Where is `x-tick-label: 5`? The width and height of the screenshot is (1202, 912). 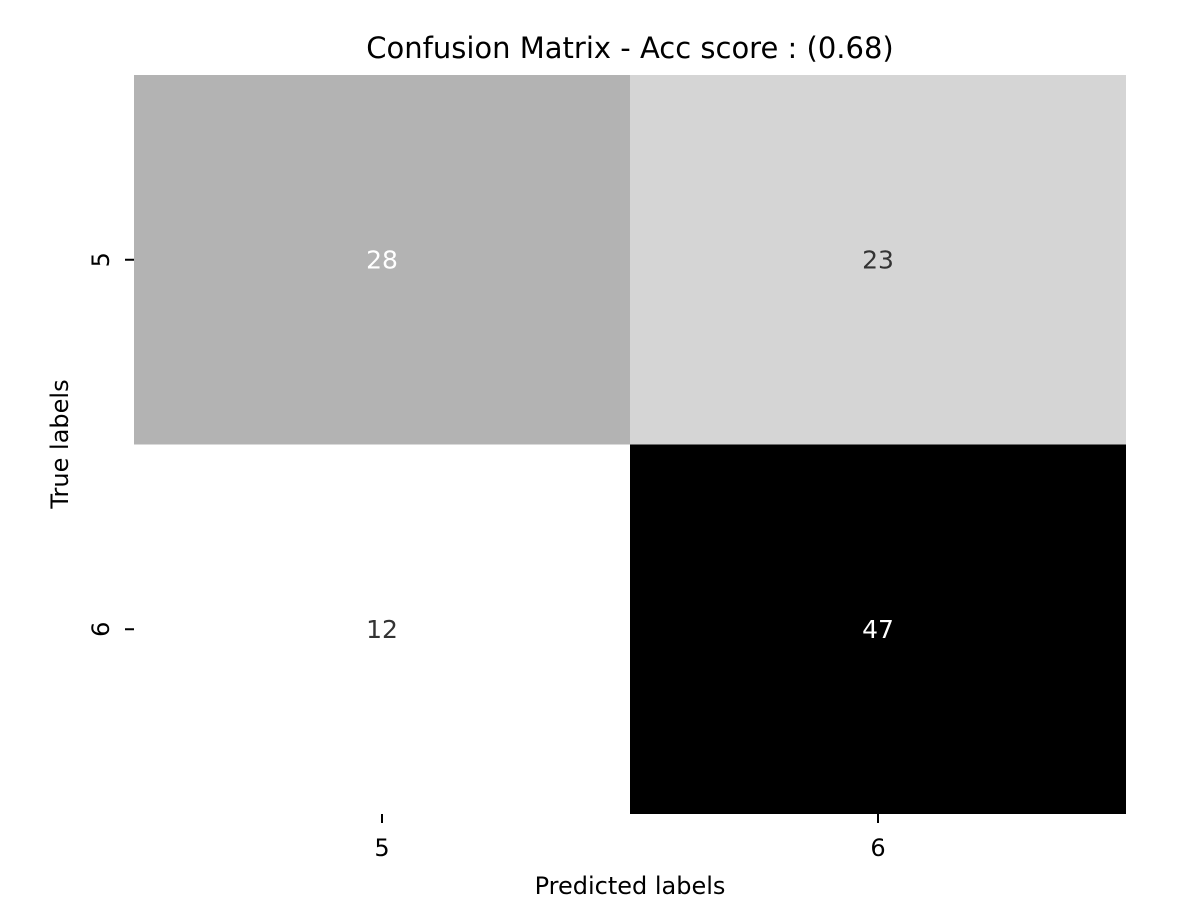
x-tick-label: 5 is located at coordinates (381, 848).